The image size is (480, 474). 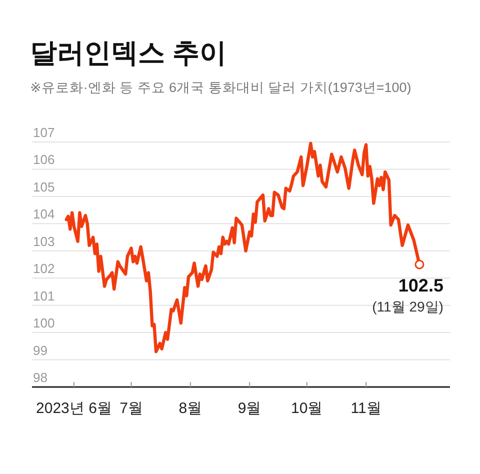 What do you see at coordinates (307, 408) in the screenshot?
I see `x-tick-label: 10월` at bounding box center [307, 408].